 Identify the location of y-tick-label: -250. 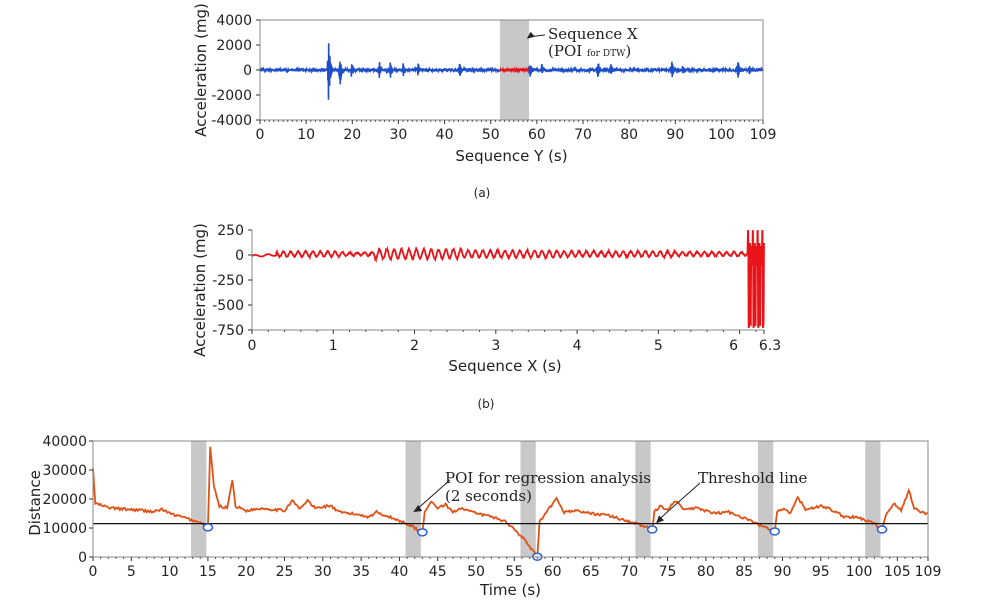
(228, 281).